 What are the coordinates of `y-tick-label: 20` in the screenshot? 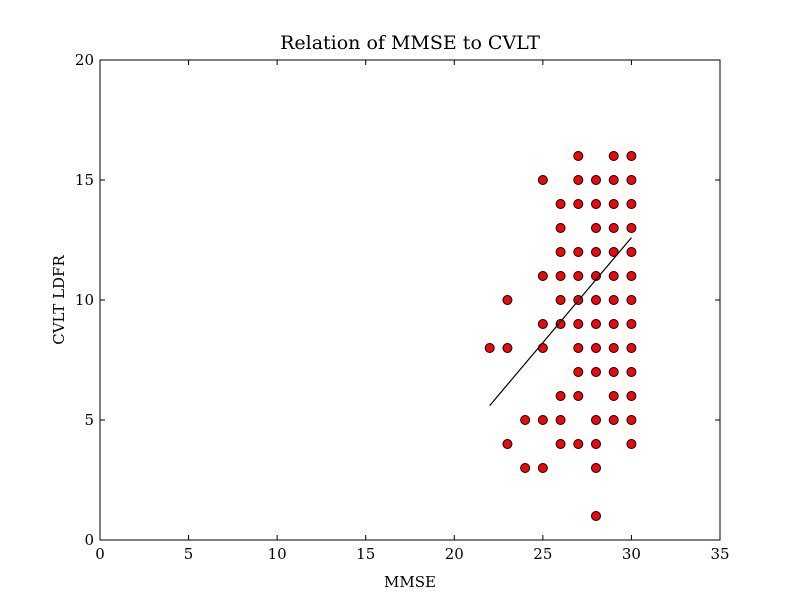 It's located at (84, 60).